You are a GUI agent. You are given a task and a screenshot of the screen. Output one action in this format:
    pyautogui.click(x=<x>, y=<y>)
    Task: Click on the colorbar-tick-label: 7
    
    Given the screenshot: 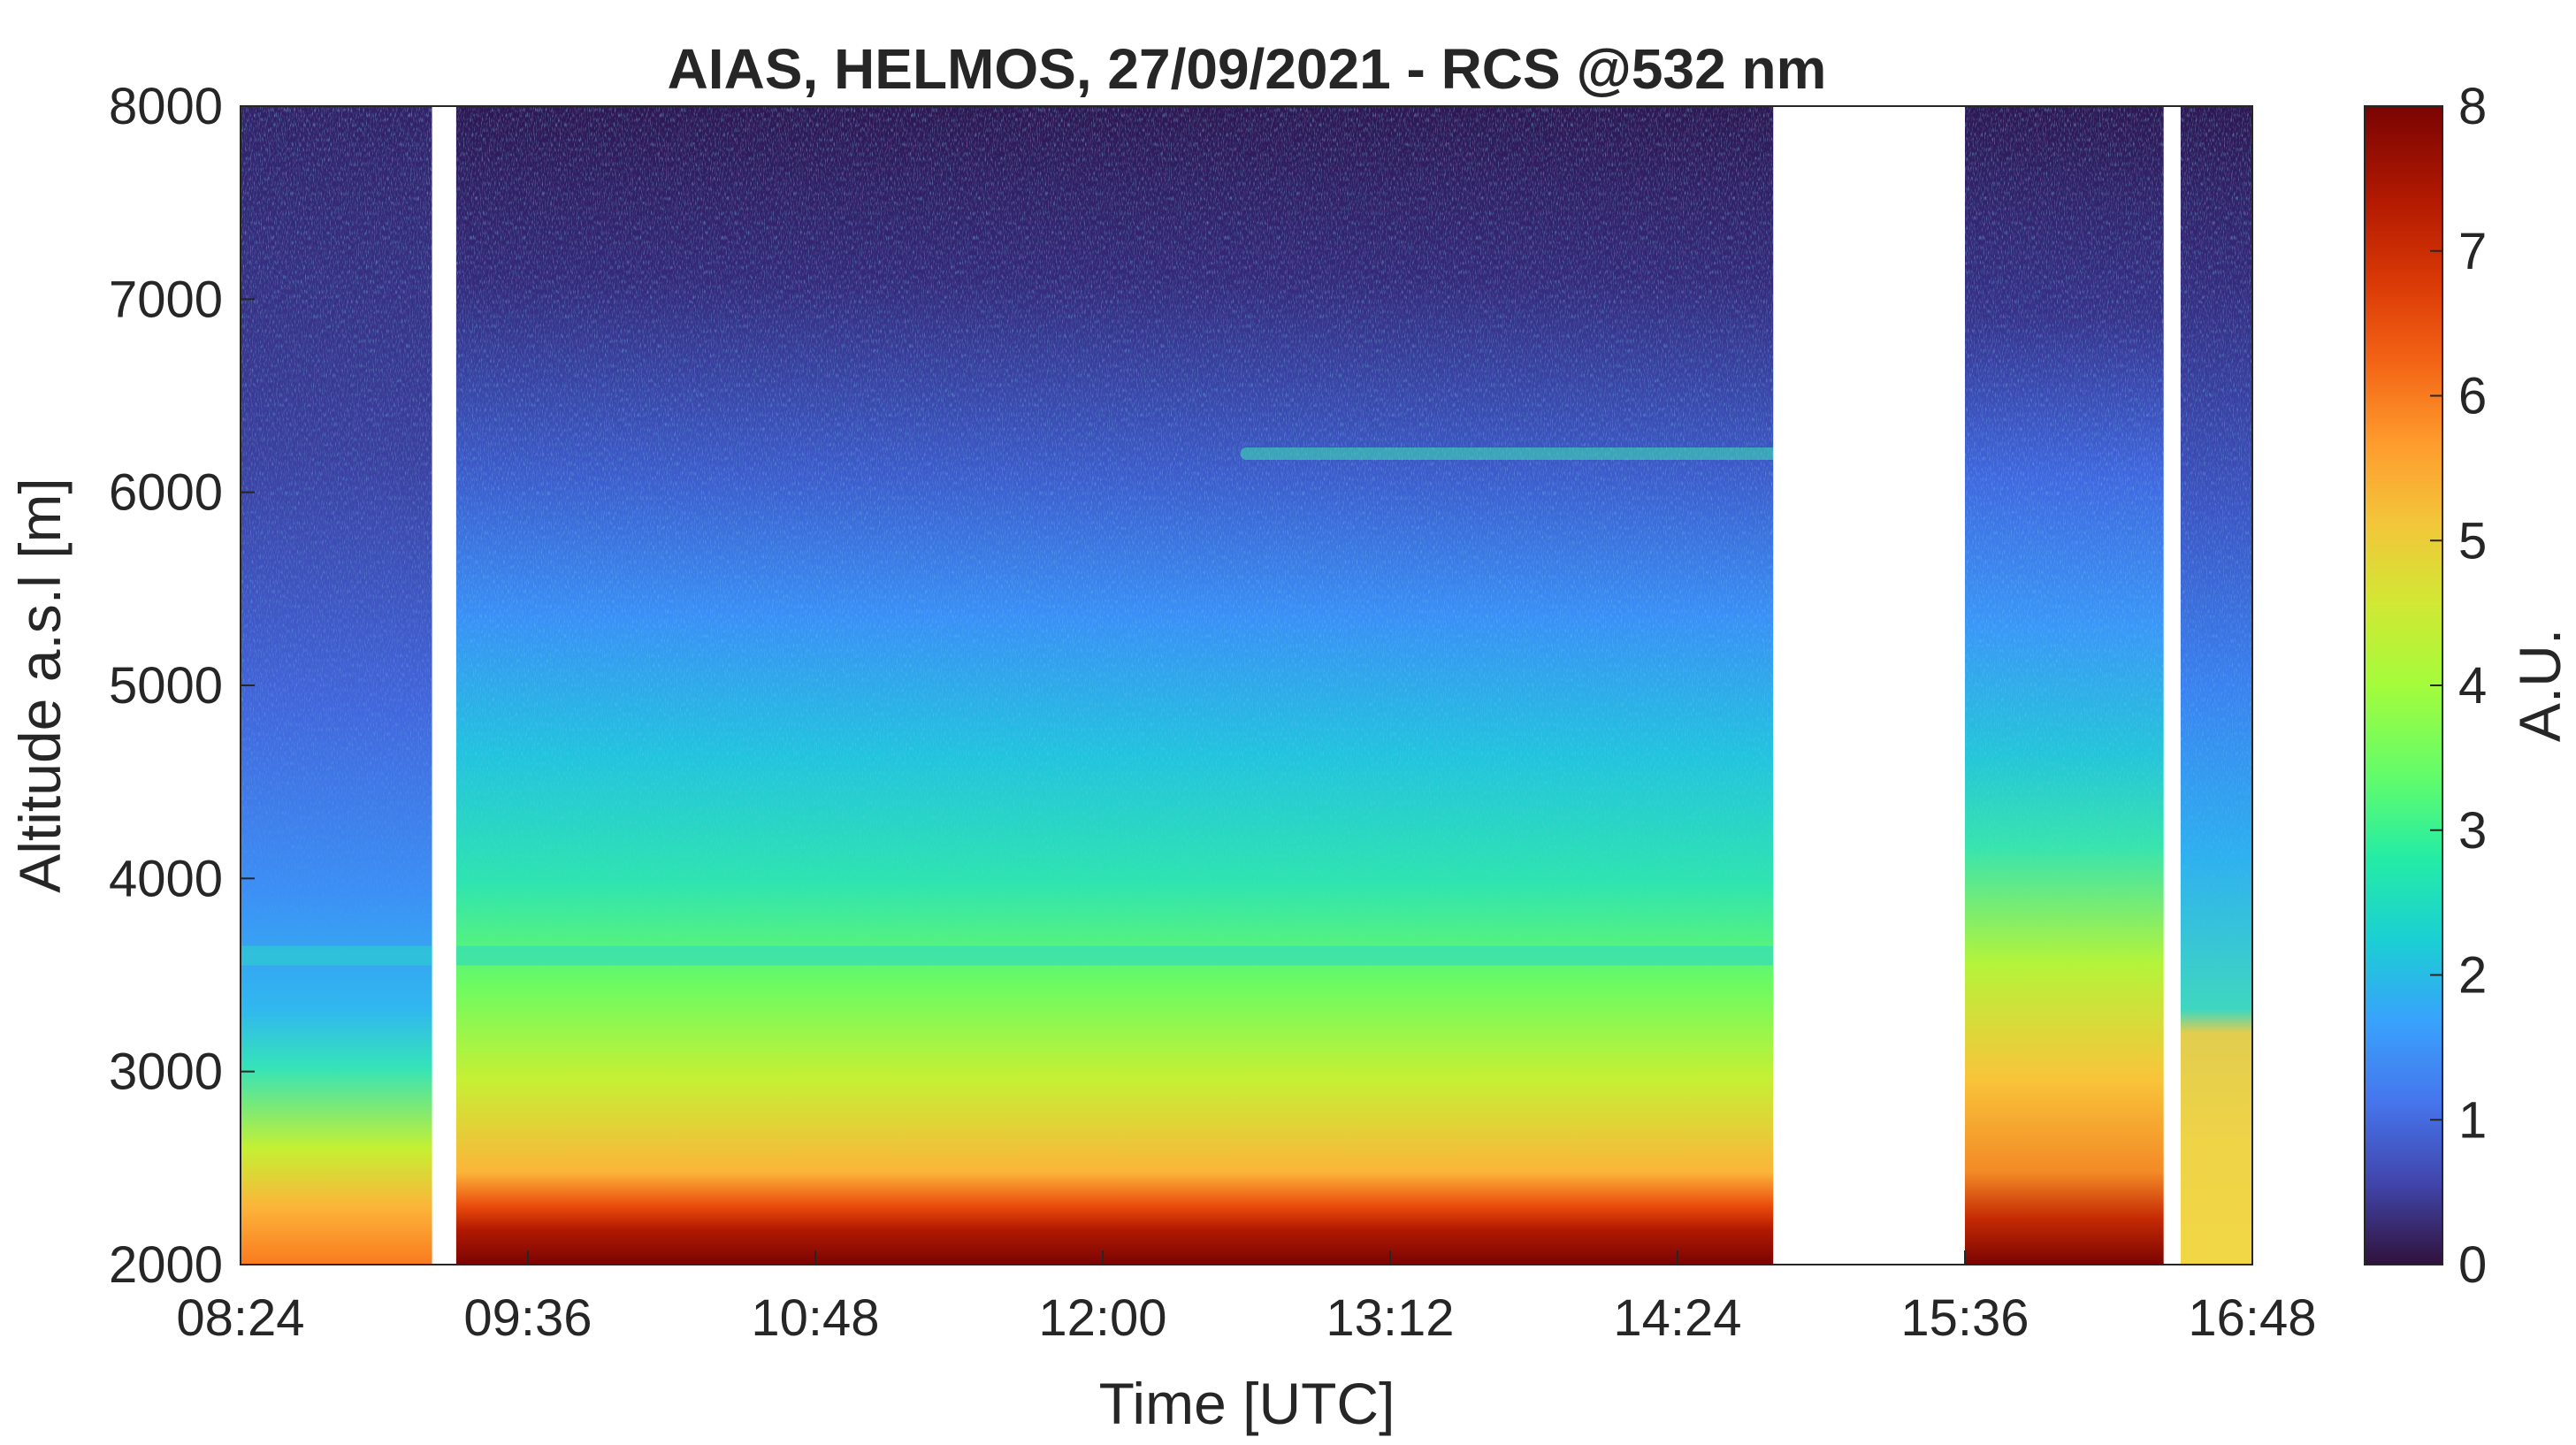 What is the action you would take?
    pyautogui.click(x=2472, y=252)
    